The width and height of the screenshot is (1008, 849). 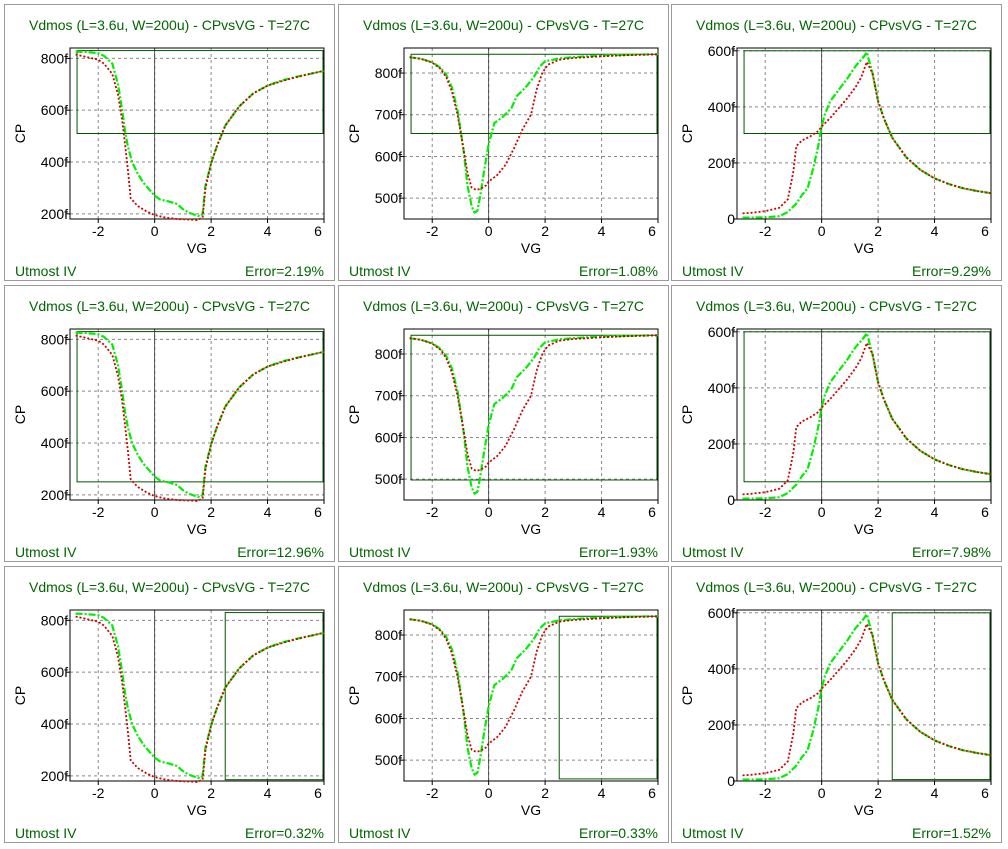 I want to click on error-label: Error=1.52%, so click(x=951, y=833).